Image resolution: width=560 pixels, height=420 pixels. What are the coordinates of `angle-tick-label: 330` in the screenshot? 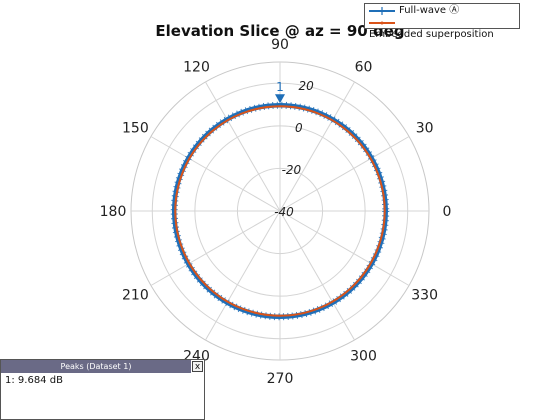 It's located at (424, 296).